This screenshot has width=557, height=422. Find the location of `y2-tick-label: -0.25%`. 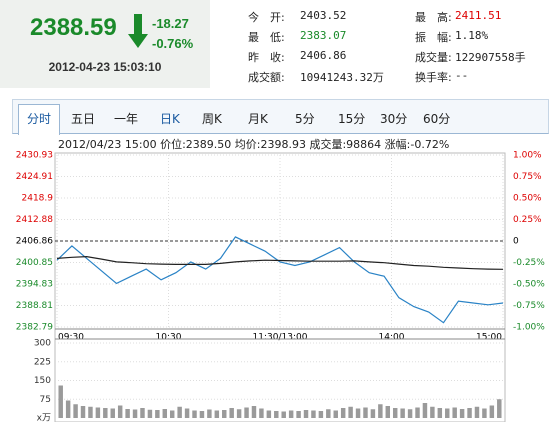

y2-tick-label: -0.25% is located at coordinates (529, 263).